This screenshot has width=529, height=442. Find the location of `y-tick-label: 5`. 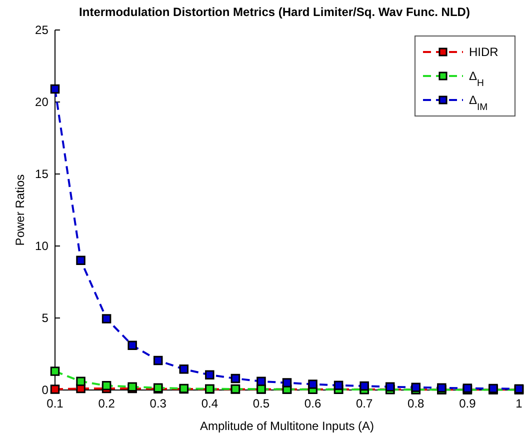

y-tick-label: 5 is located at coordinates (45, 317).